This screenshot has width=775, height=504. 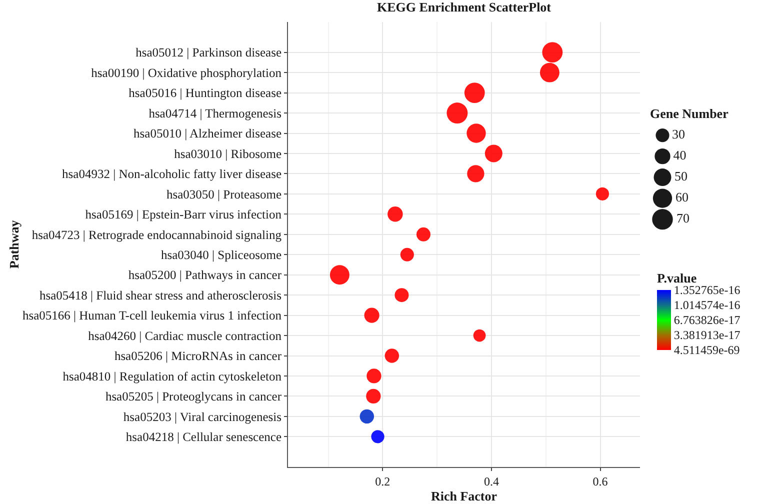 What do you see at coordinates (683, 218) in the screenshot?
I see `legend-label: 70` at bounding box center [683, 218].